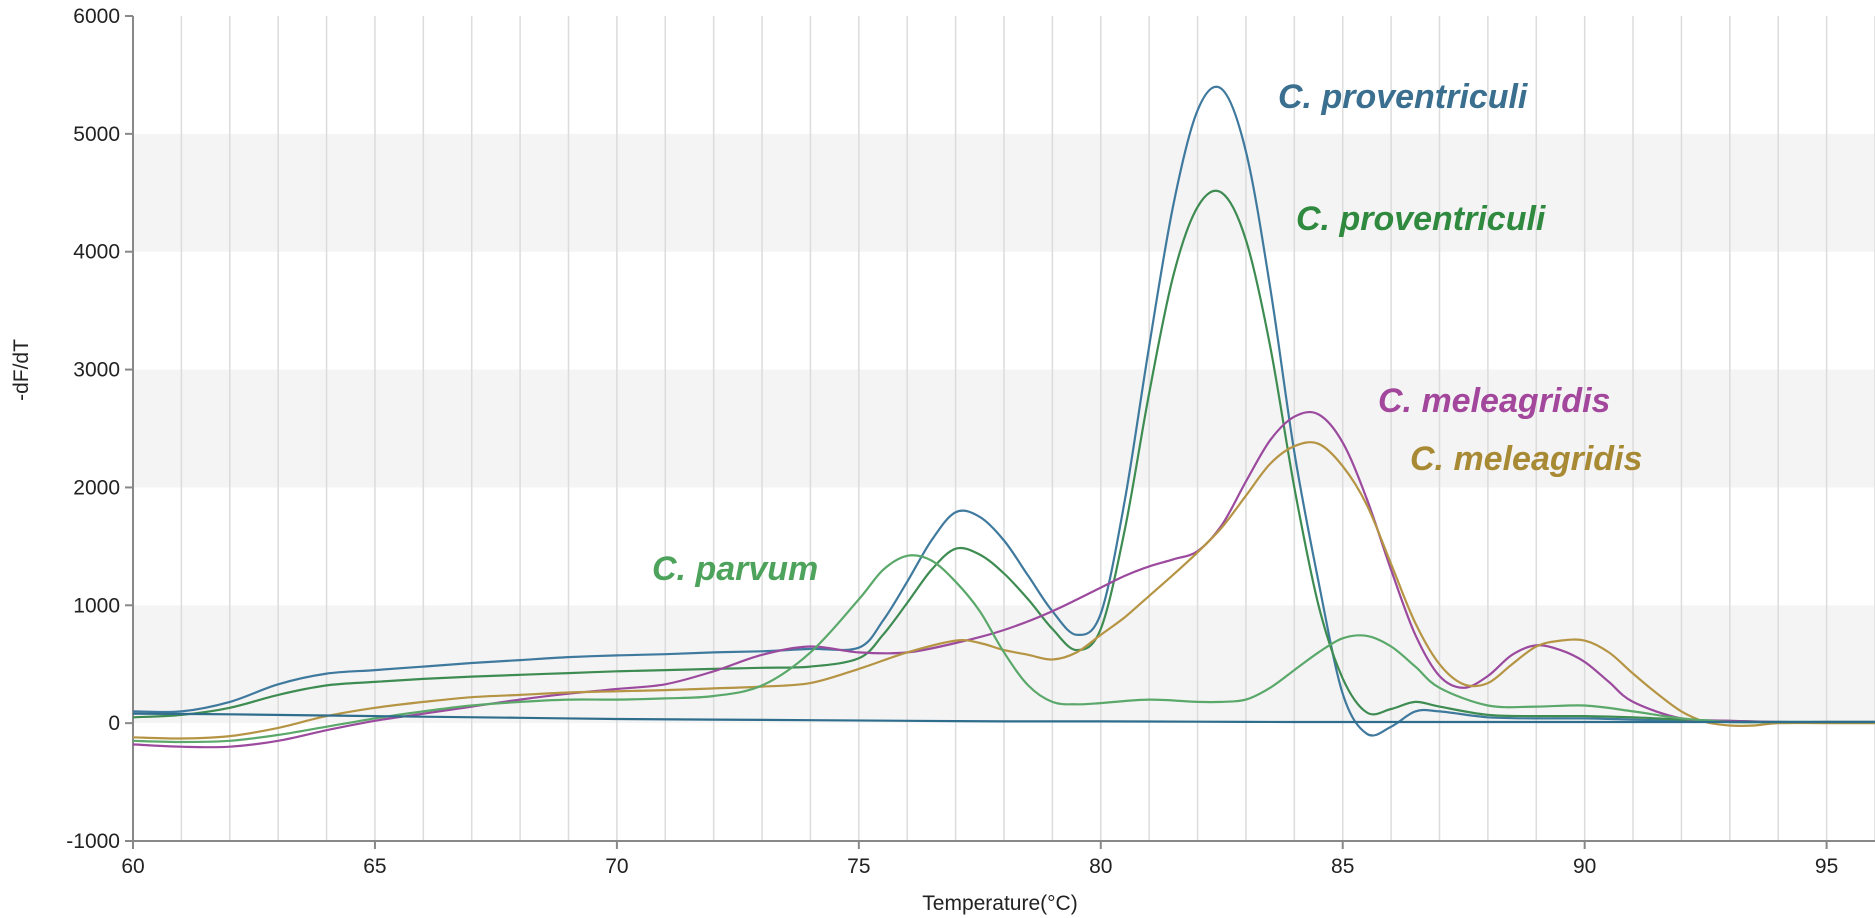 This screenshot has width=1875, height=918. I want to click on x-tick-label: 80, so click(1100, 866).